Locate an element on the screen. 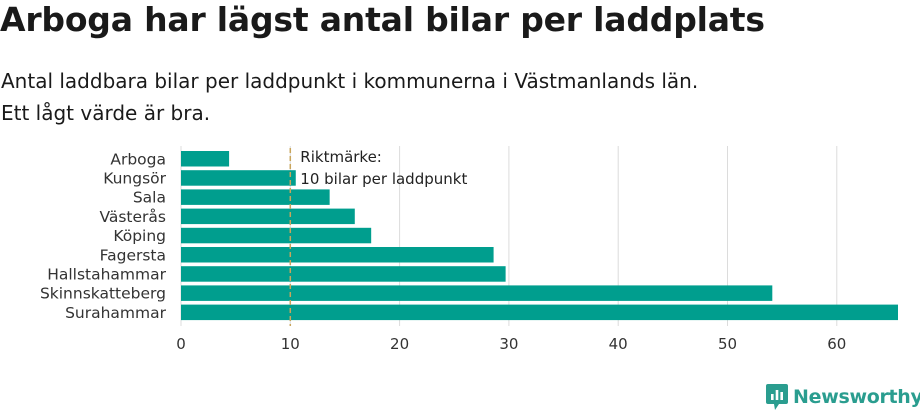 Image resolution: width=920 pixels, height=415 pixels. bar-surahammar is located at coordinates (539, 312).